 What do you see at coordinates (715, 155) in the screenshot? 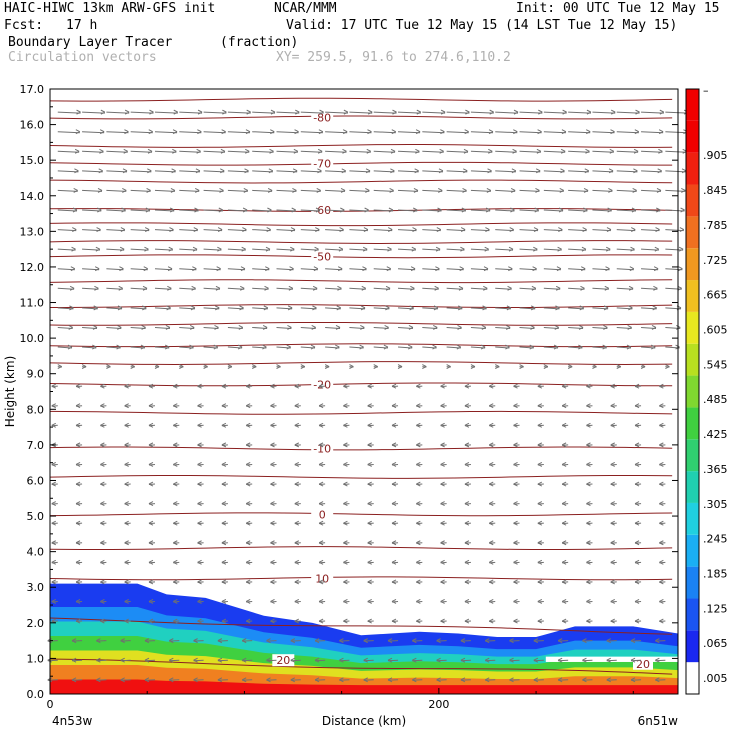
I see `colorbar-label: .905` at bounding box center [715, 155].